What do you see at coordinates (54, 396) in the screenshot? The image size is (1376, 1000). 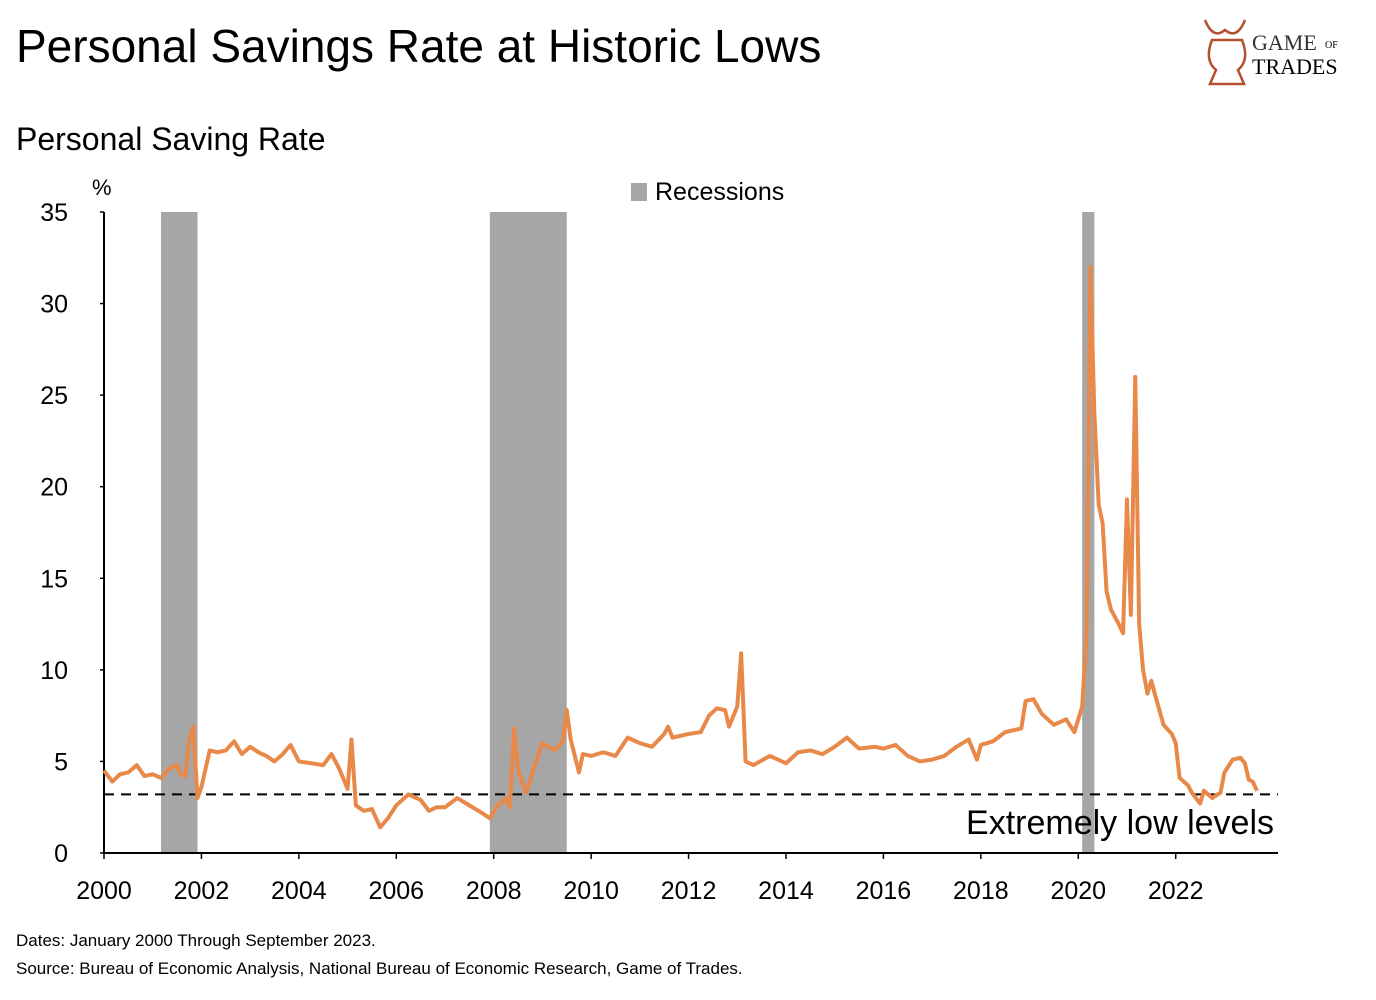 I see `y-tick-label: 25` at bounding box center [54, 396].